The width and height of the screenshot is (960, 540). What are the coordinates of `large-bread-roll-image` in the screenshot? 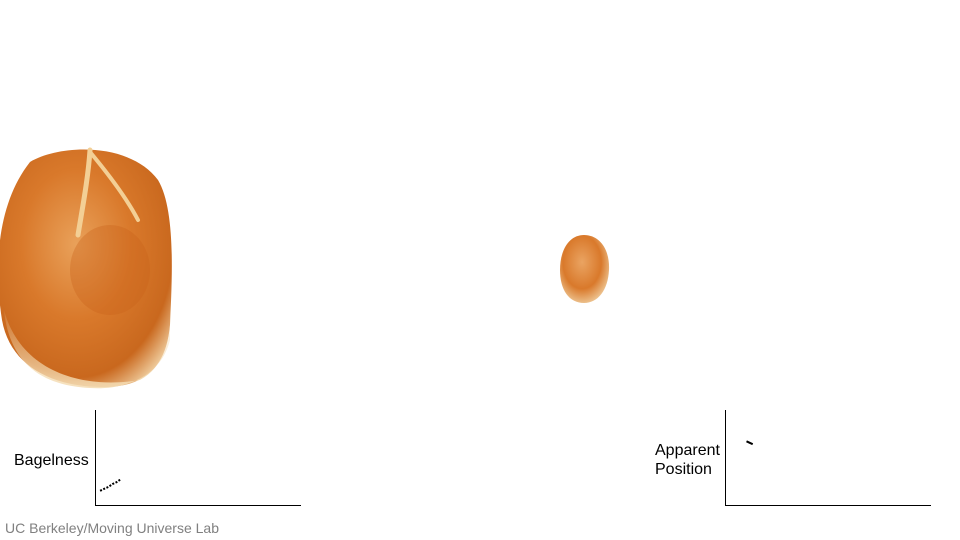 It's located at (86, 268).